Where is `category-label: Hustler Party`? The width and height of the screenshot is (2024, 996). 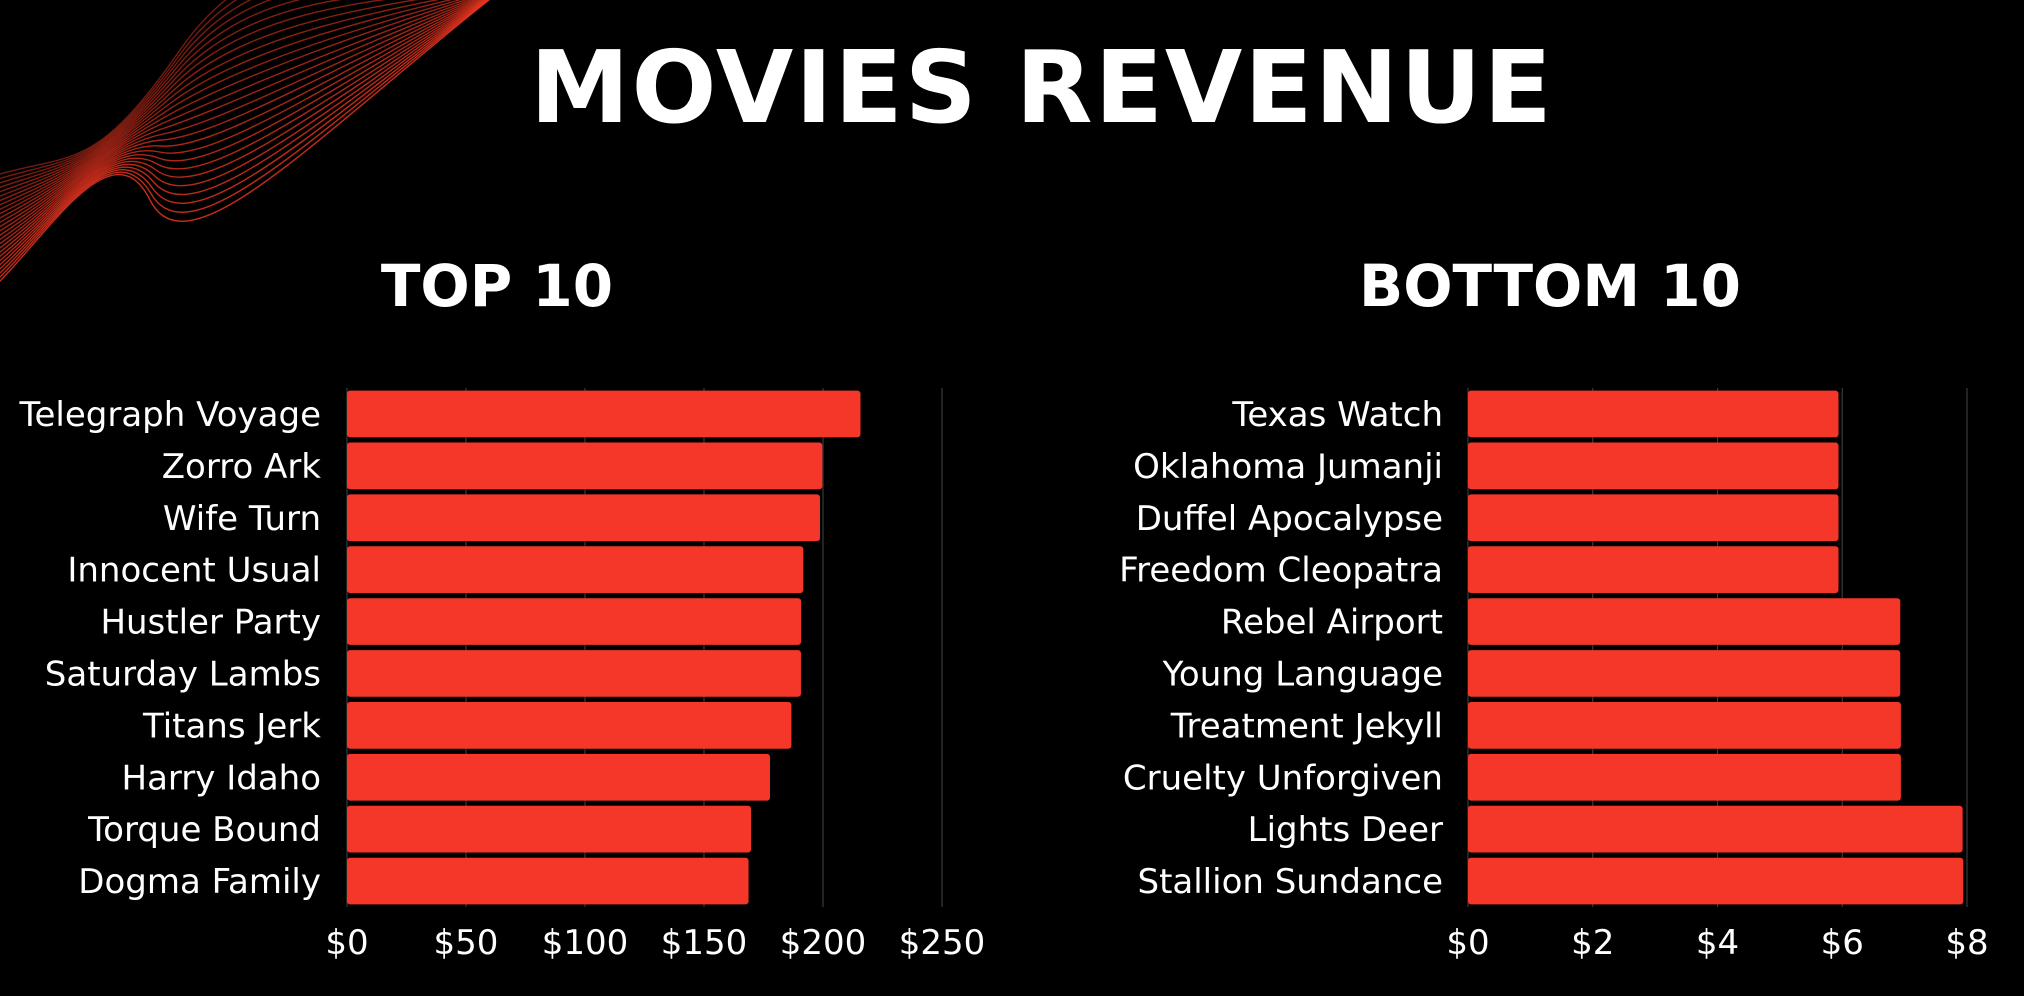 category-label: Hustler Party is located at coordinates (210, 623).